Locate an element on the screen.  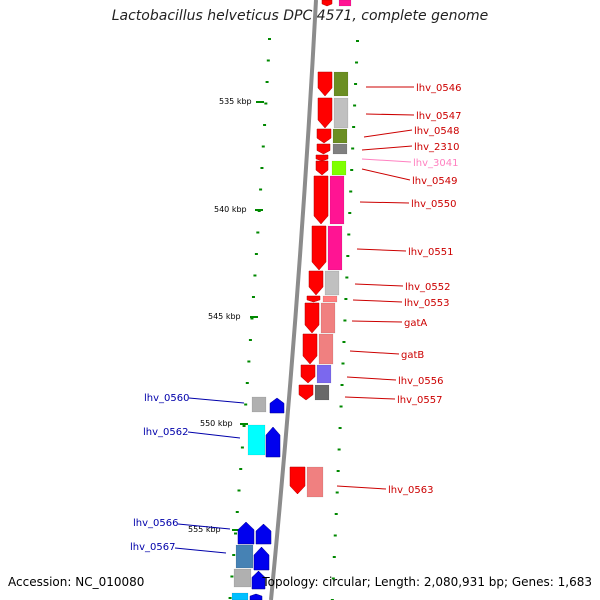
kbp-label: 535 kbp is located at coordinates (235, 101).